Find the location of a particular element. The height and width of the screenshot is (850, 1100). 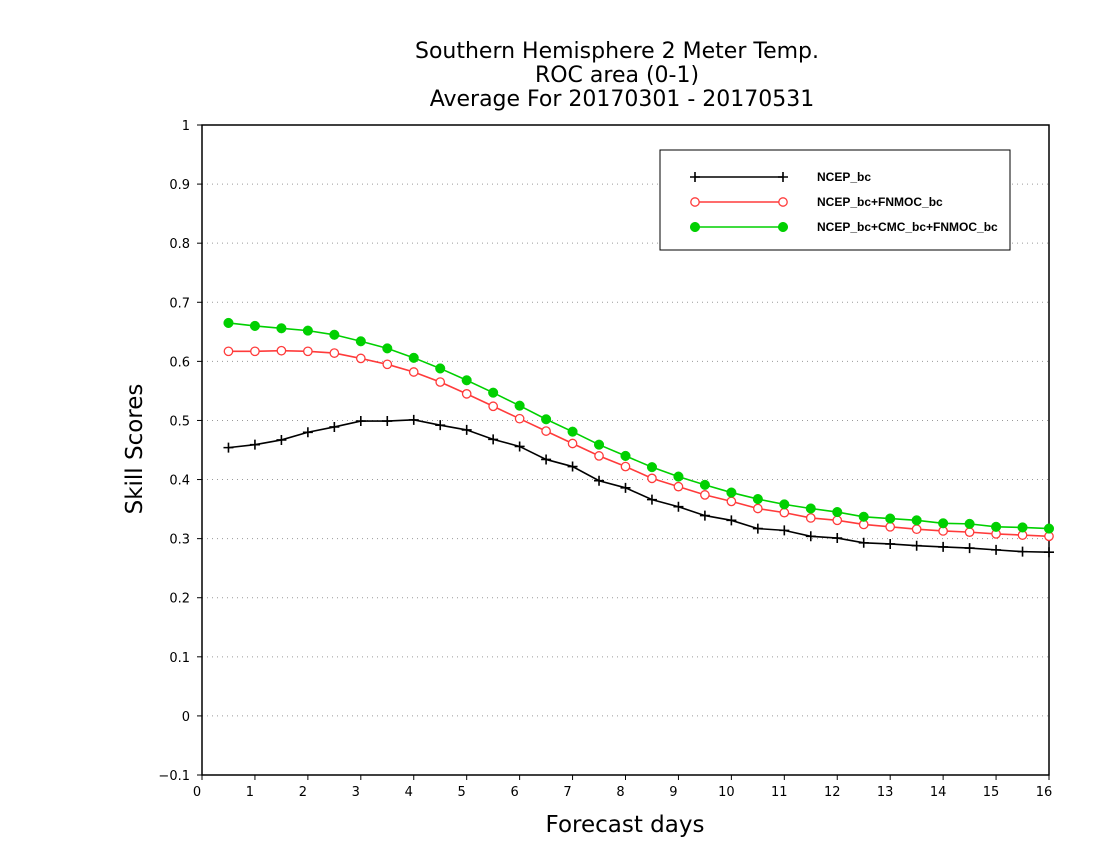

y-tick-label: 0.3 is located at coordinates (179, 540).